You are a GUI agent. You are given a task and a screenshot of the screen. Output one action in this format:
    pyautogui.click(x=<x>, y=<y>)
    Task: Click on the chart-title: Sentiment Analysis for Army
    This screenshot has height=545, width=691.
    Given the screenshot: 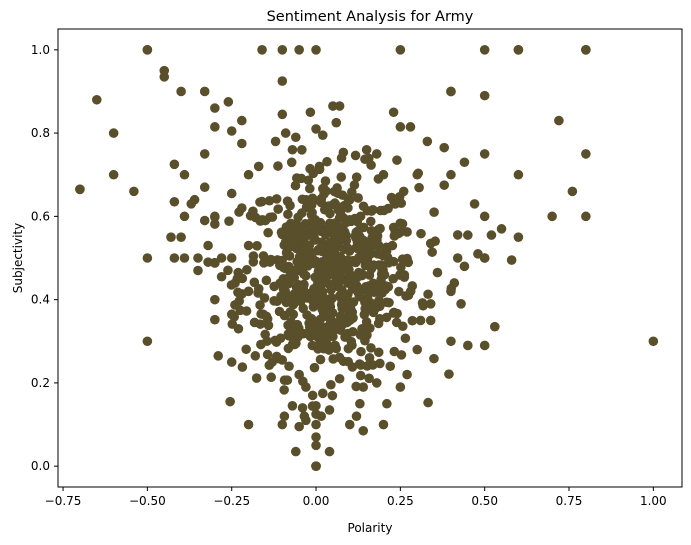 What is the action you would take?
    pyautogui.click(x=370, y=17)
    